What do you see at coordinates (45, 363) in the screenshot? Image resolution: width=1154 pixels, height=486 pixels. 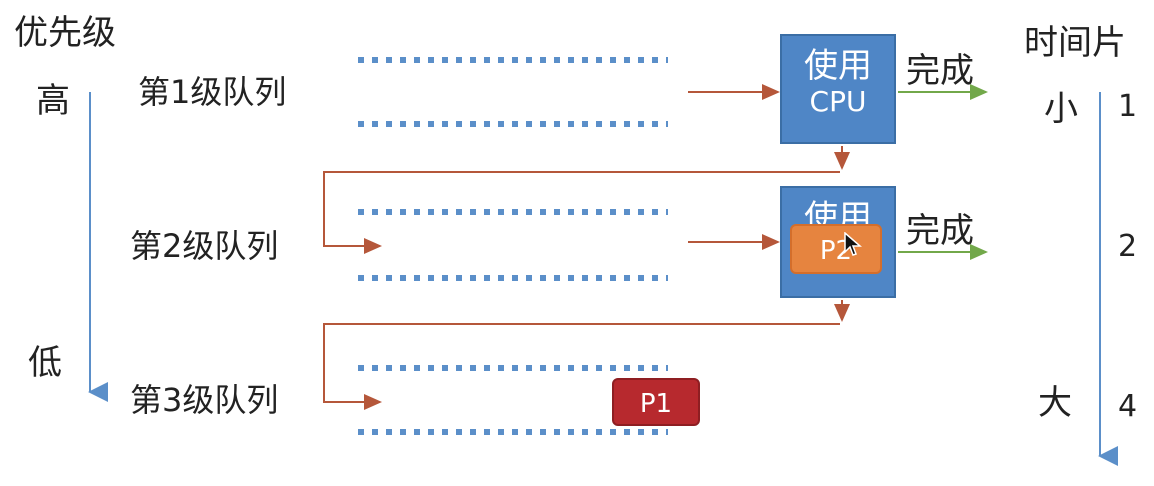 I see `priority-low-label: 低` at bounding box center [45, 363].